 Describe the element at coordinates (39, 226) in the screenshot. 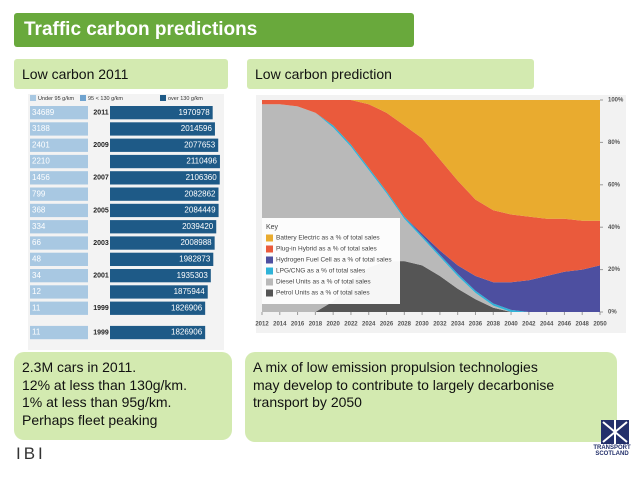

I see `cell-value: 334` at that location.